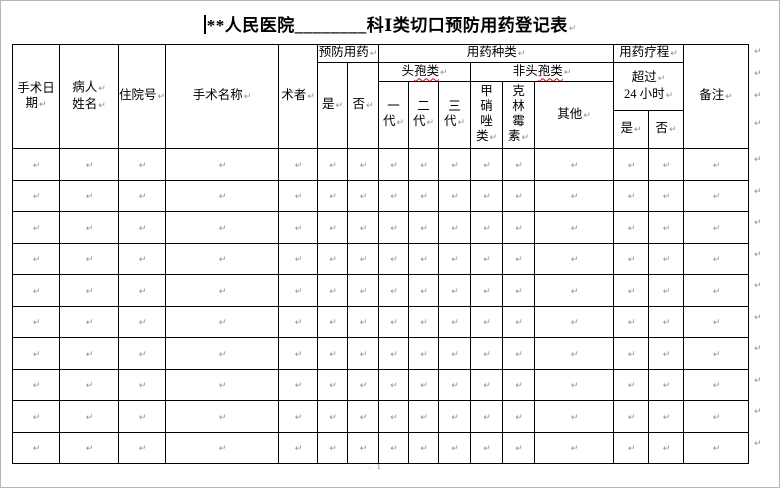 This screenshot has width=780, height=488. What do you see at coordinates (393, 115) in the screenshot?
I see `header-gen1: 一代↵` at bounding box center [393, 115].